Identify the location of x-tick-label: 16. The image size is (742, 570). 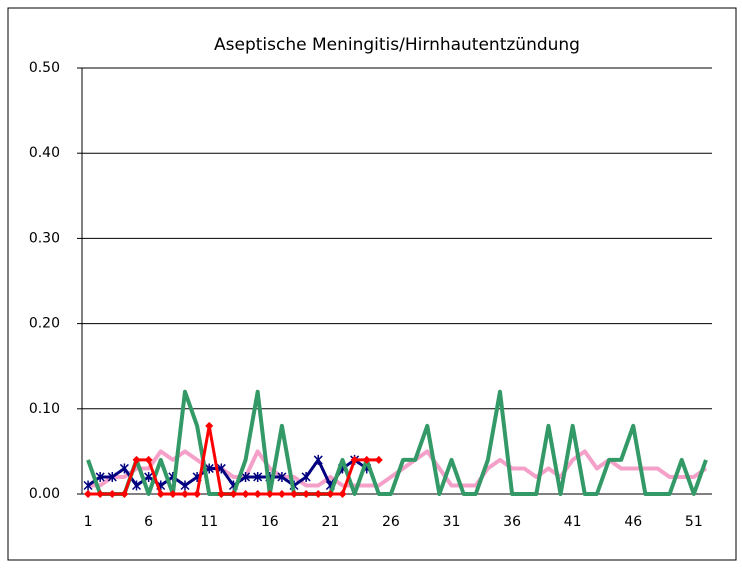
(270, 522).